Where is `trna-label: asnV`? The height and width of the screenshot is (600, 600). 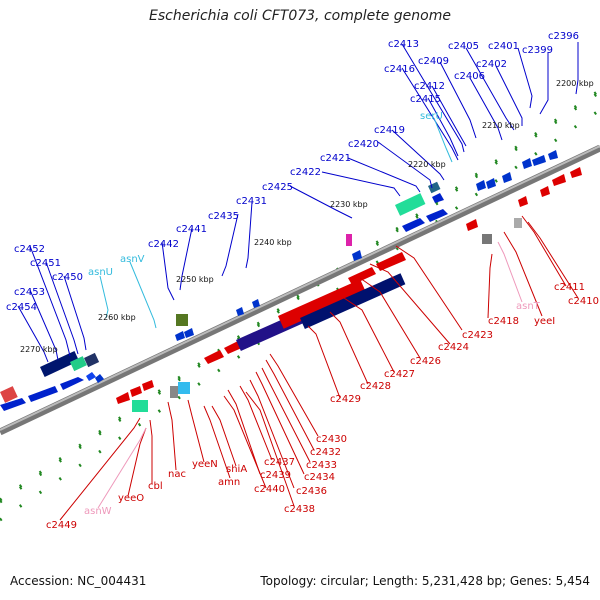
trna-label: asnV is located at coordinates (132, 259).